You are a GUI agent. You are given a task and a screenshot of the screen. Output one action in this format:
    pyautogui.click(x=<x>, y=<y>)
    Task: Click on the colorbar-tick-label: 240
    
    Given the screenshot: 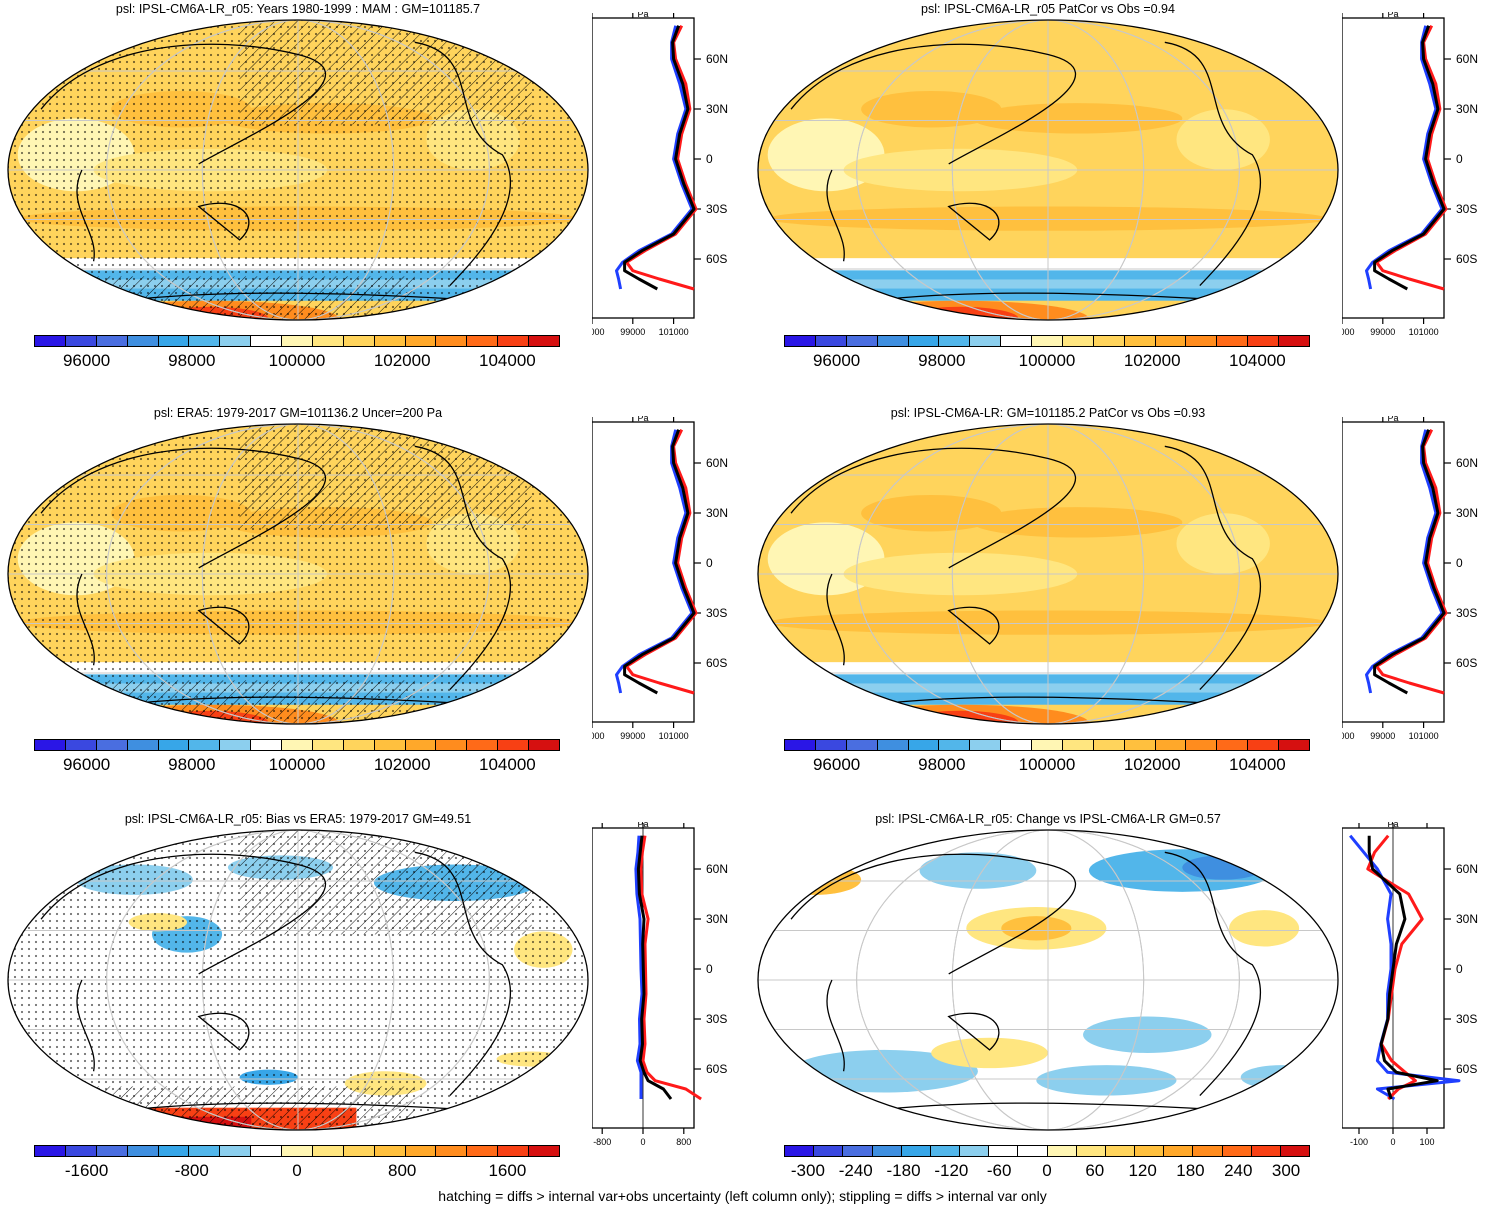 What is the action you would take?
    pyautogui.click(x=1238, y=1170)
    